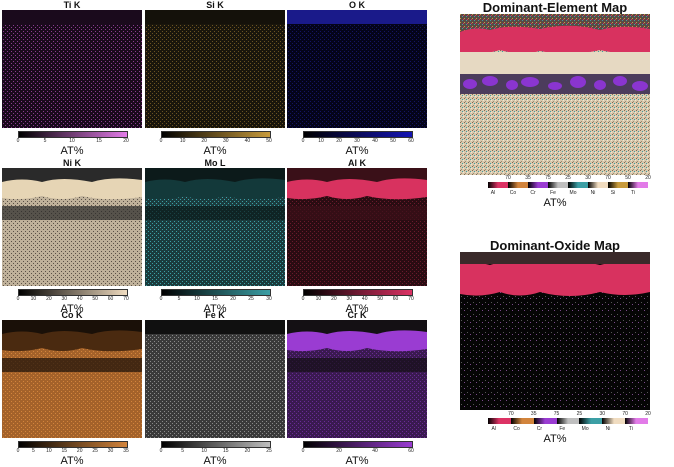 This screenshot has width=674, height=467. I want to click on dominant-element-legend-value: 35, so click(528, 178).